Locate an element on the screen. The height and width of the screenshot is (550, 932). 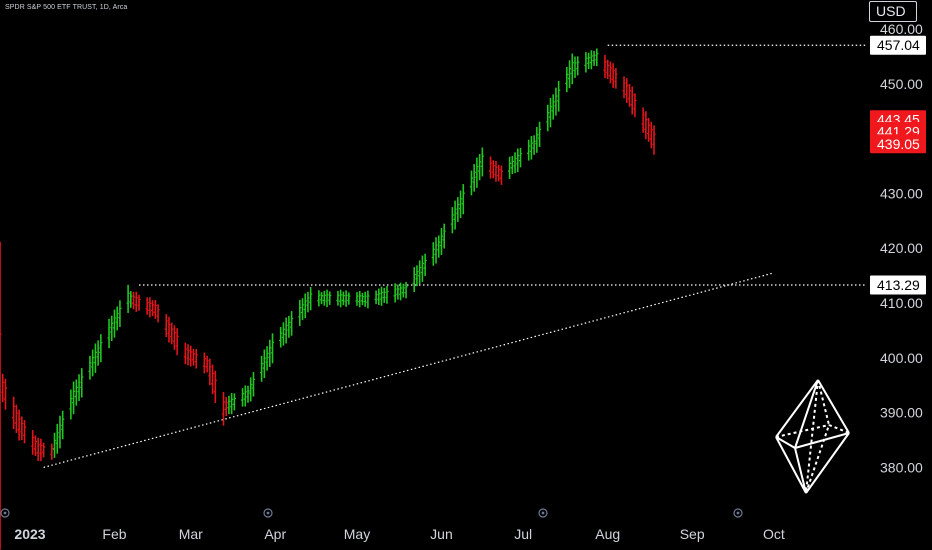
time-tick-label: Jul is located at coordinates (523, 534).